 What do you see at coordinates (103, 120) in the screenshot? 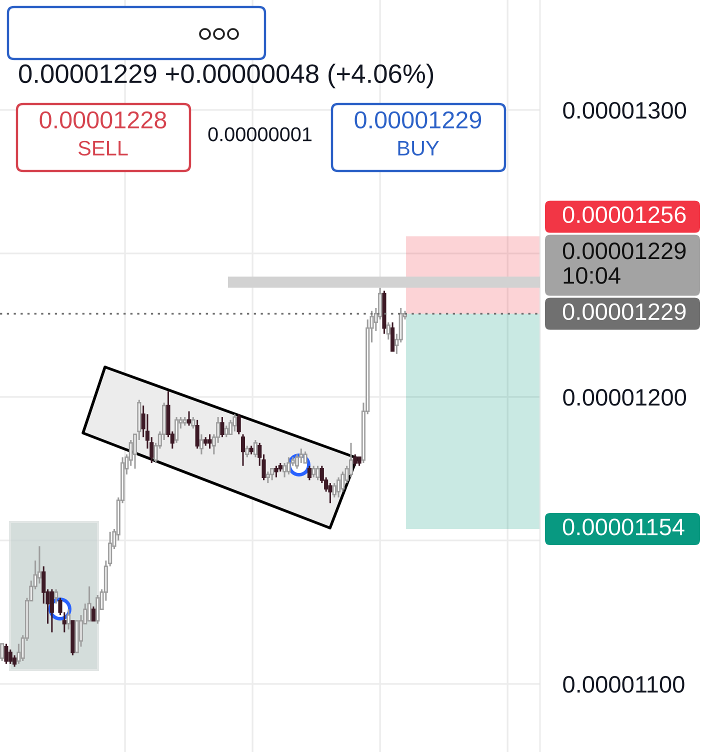
I see `annotation: 0.00001228` at bounding box center [103, 120].